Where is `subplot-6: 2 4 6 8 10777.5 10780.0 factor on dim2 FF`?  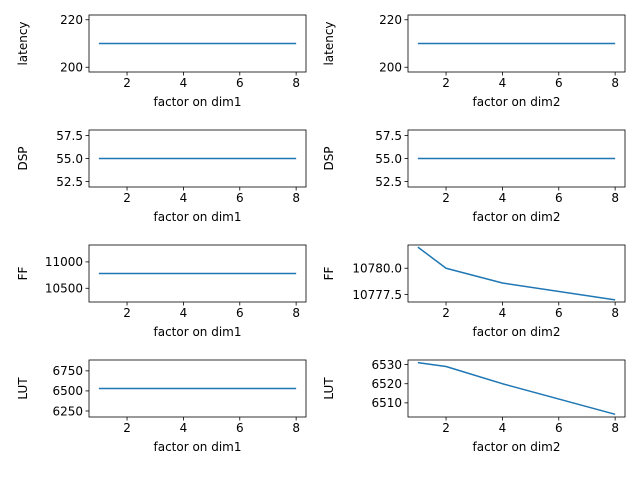
subplot-6: 2 4 6 8 10777.5 10780.0 factor on dim2 FF is located at coordinates (474, 291).